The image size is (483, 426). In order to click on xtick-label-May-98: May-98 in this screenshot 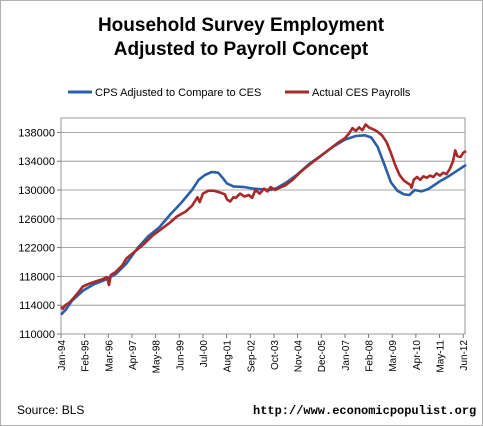, I will do `click(157, 357)`.